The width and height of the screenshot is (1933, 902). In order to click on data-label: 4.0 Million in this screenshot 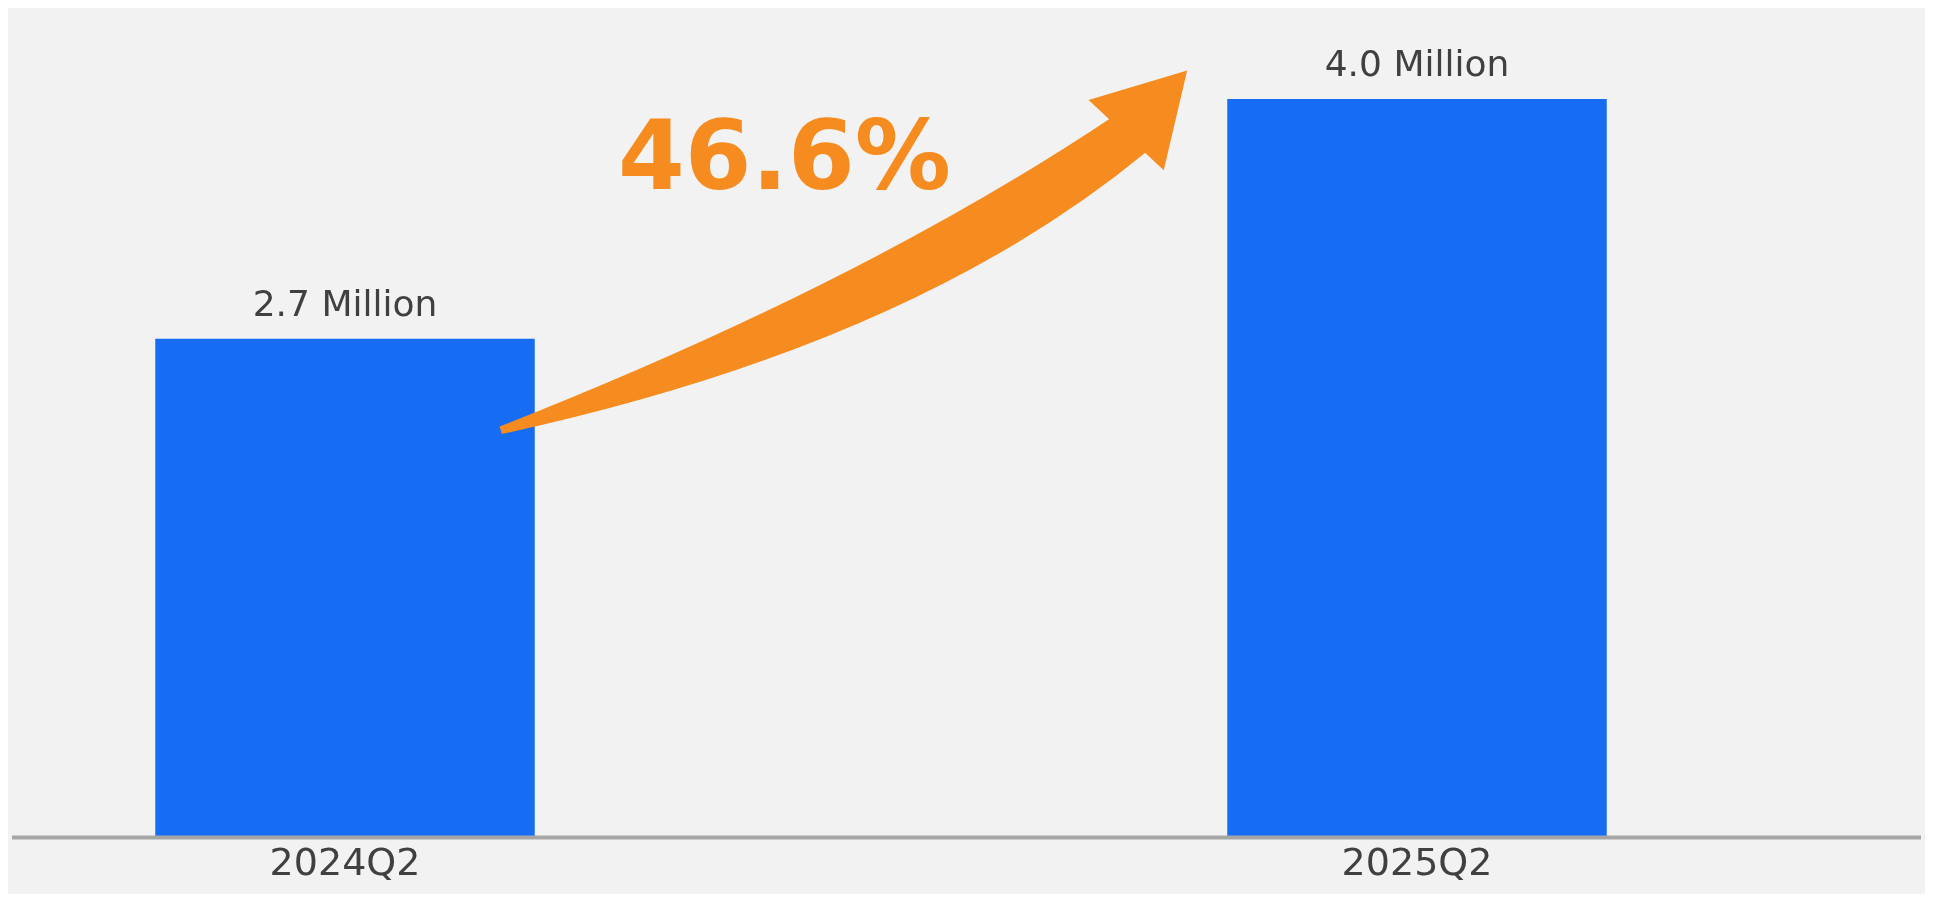, I will do `click(1417, 64)`.